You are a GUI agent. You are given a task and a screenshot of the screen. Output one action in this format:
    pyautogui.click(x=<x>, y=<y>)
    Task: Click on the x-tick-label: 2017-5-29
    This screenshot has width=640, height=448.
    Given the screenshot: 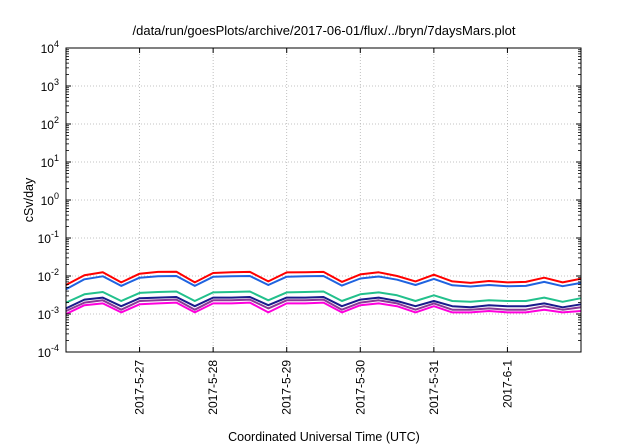 What is the action you would take?
    pyautogui.click(x=287, y=387)
    